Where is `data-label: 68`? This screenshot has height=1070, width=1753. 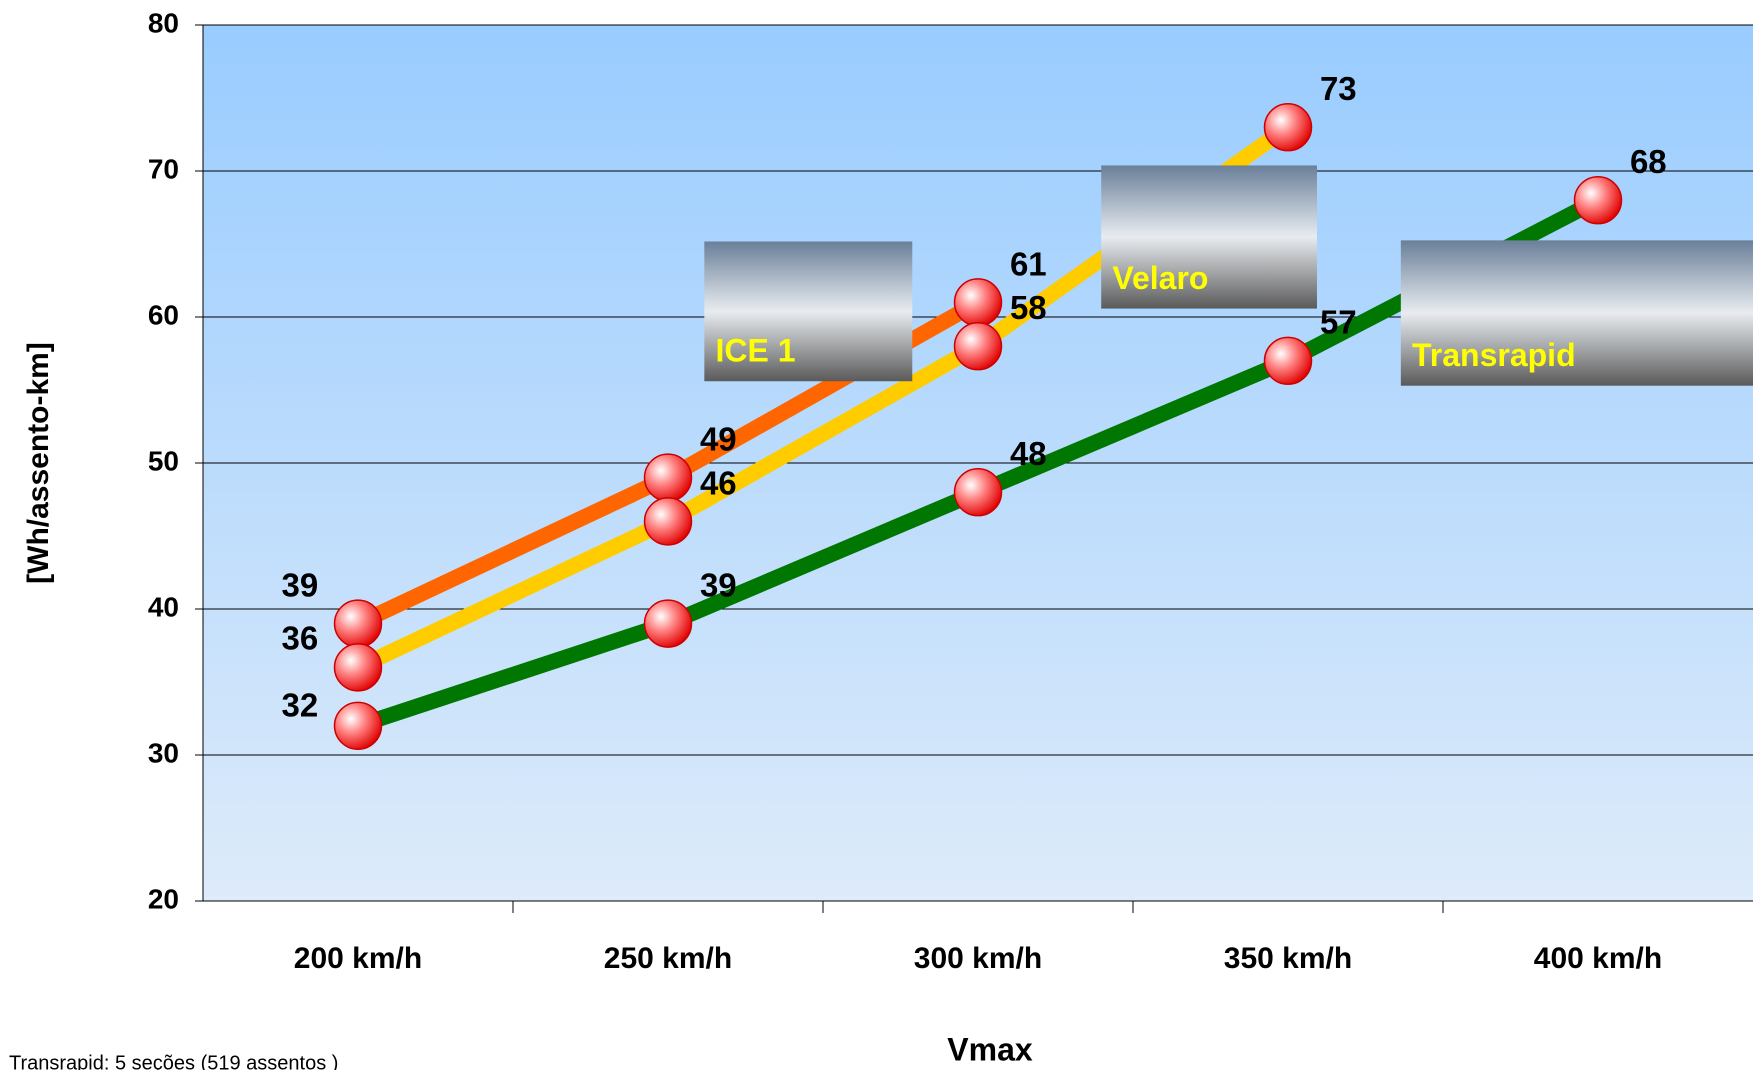
data-label: 68 is located at coordinates (1648, 161).